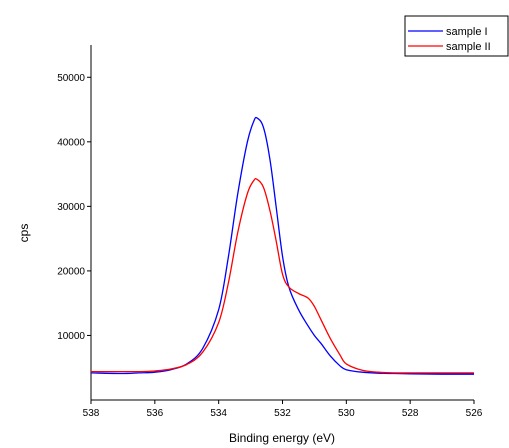 The width and height of the screenshot is (509, 448). What do you see at coordinates (71, 271) in the screenshot?
I see `y-tick-label: 20000` at bounding box center [71, 271].